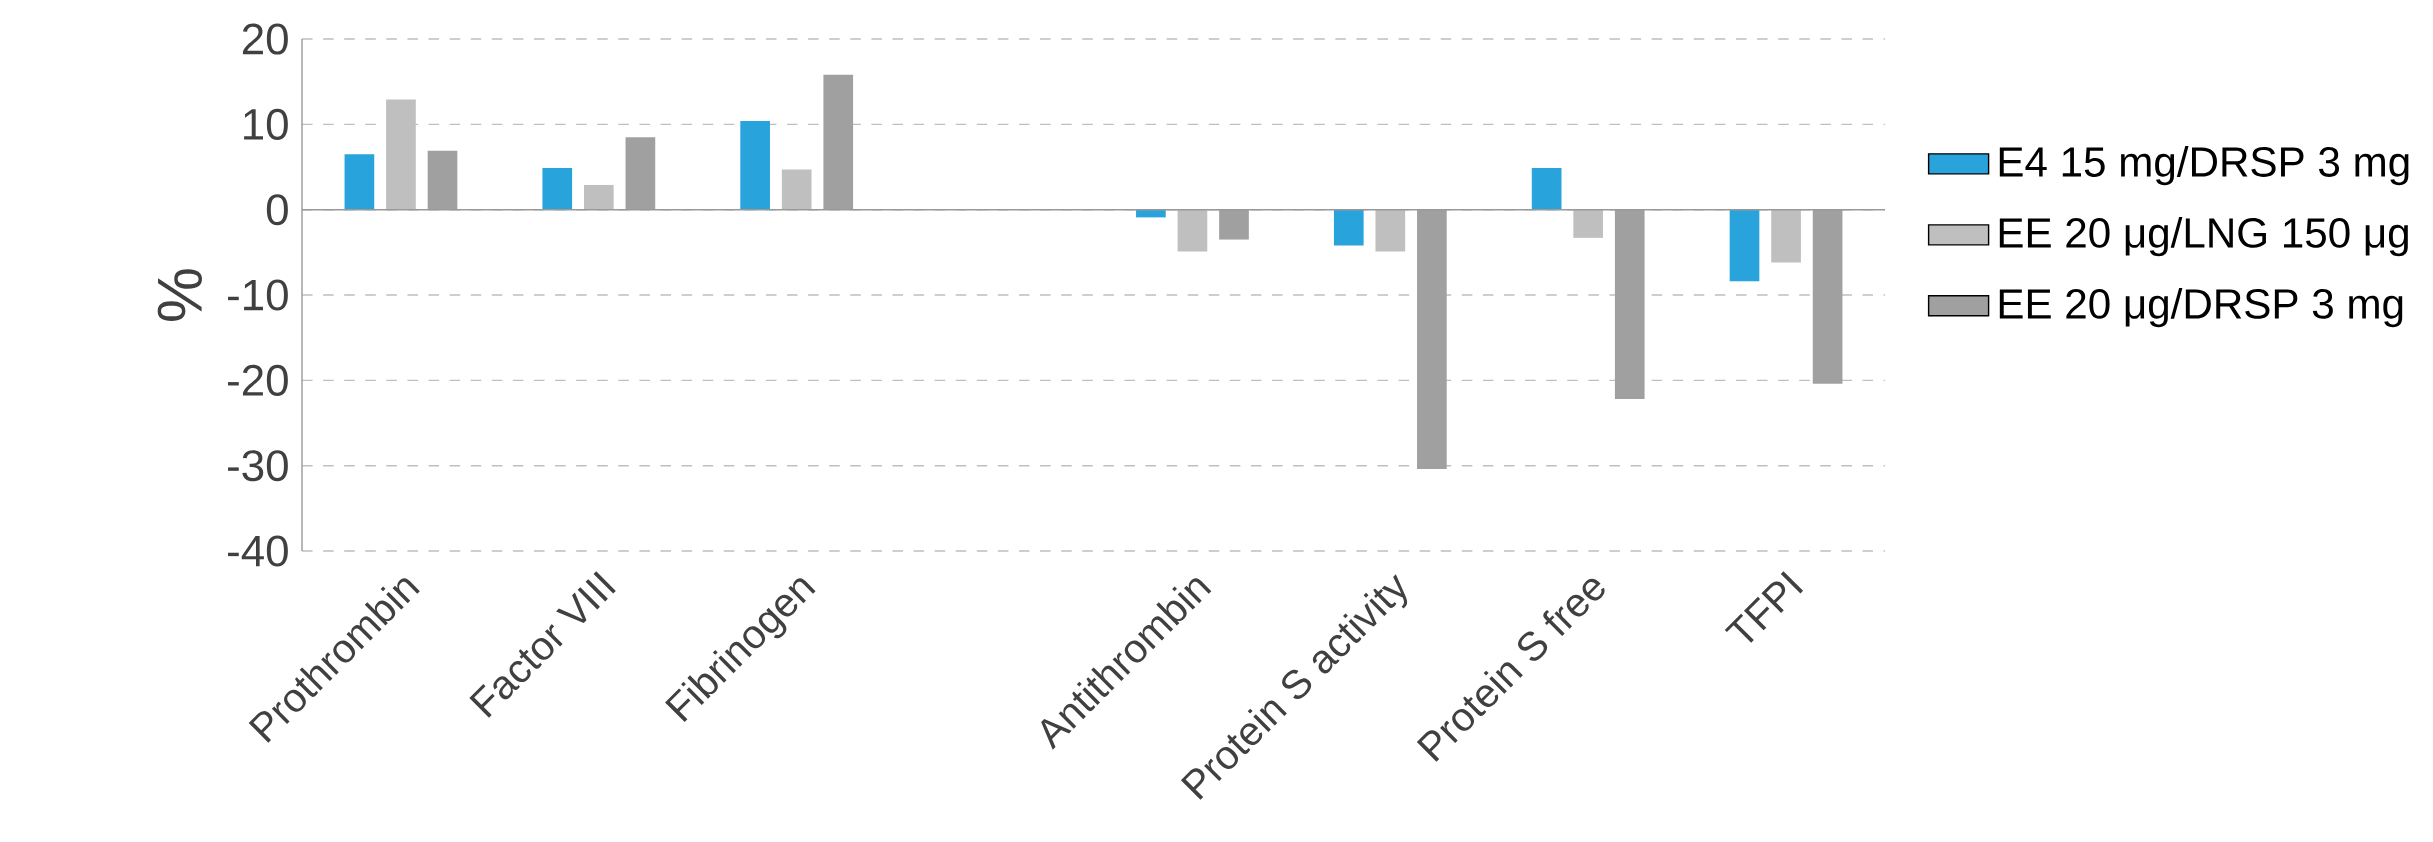 The width and height of the screenshot is (2433, 842). Describe the element at coordinates (258, 551) in the screenshot. I see `y-tick-label: -40` at that location.